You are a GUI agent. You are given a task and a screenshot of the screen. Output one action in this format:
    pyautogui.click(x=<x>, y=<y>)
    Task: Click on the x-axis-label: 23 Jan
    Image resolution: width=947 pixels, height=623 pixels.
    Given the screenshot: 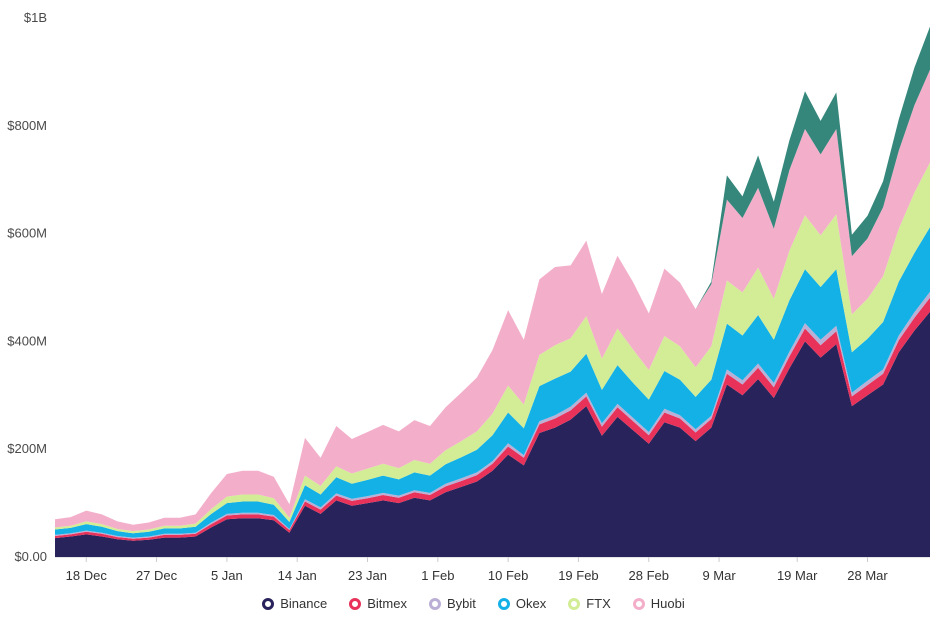 What is the action you would take?
    pyautogui.click(x=367, y=575)
    